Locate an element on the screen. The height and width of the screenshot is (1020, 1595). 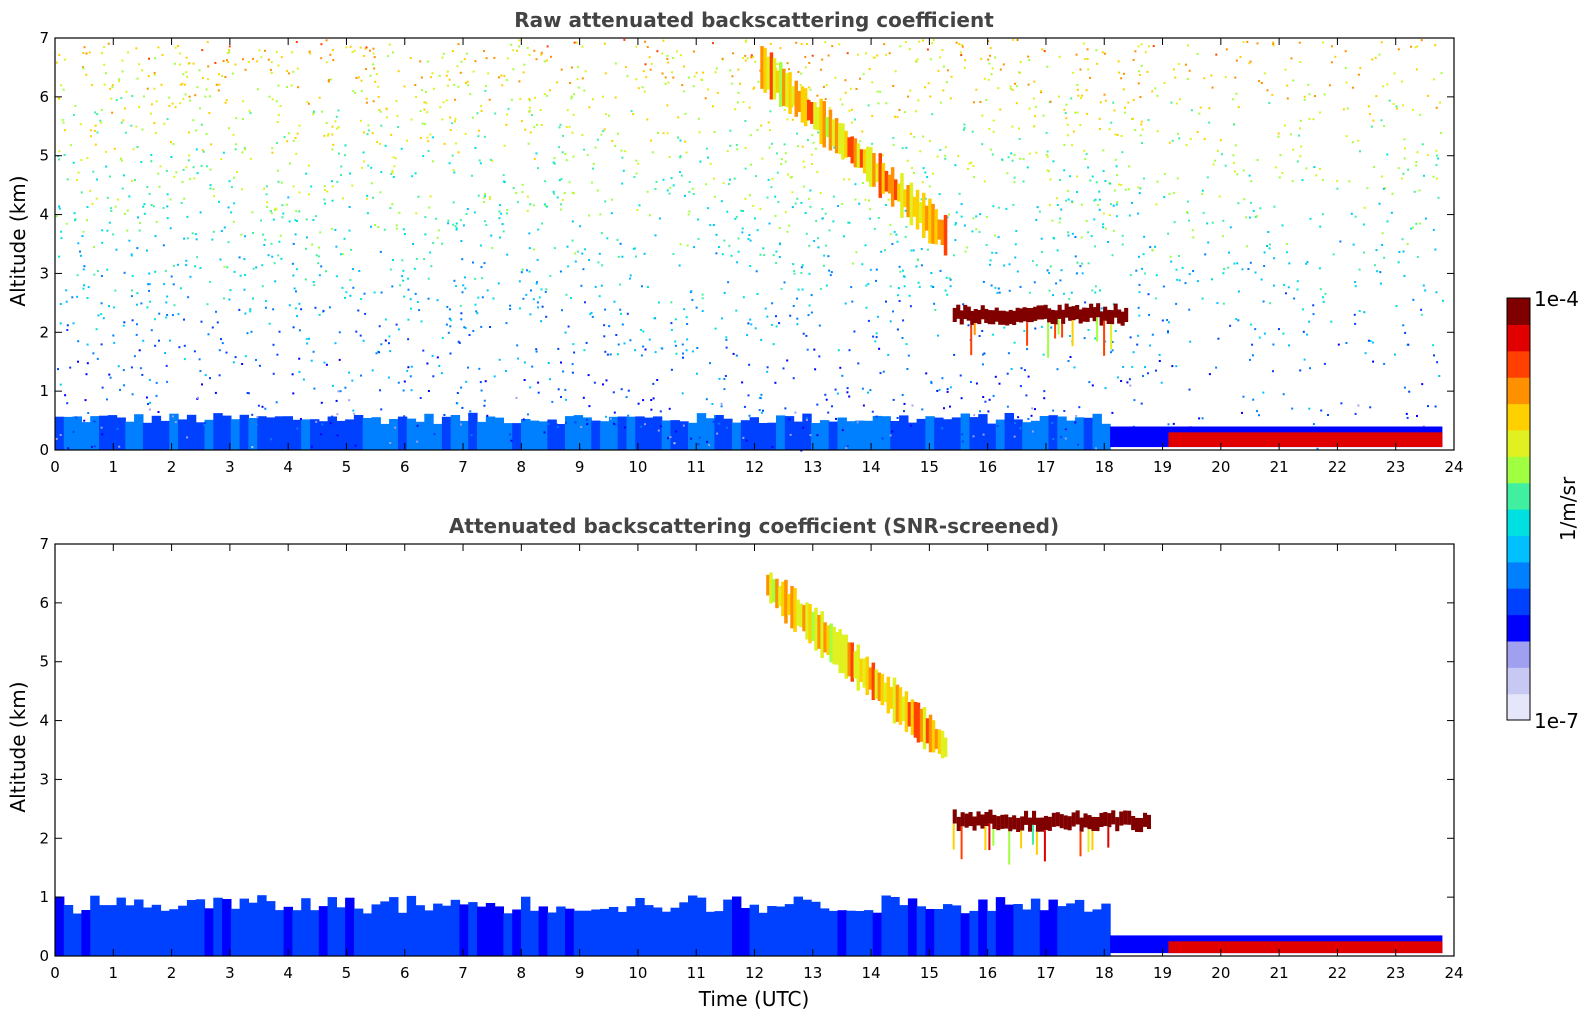
cloud-layer-segment is located at coordinates (1094, 314).